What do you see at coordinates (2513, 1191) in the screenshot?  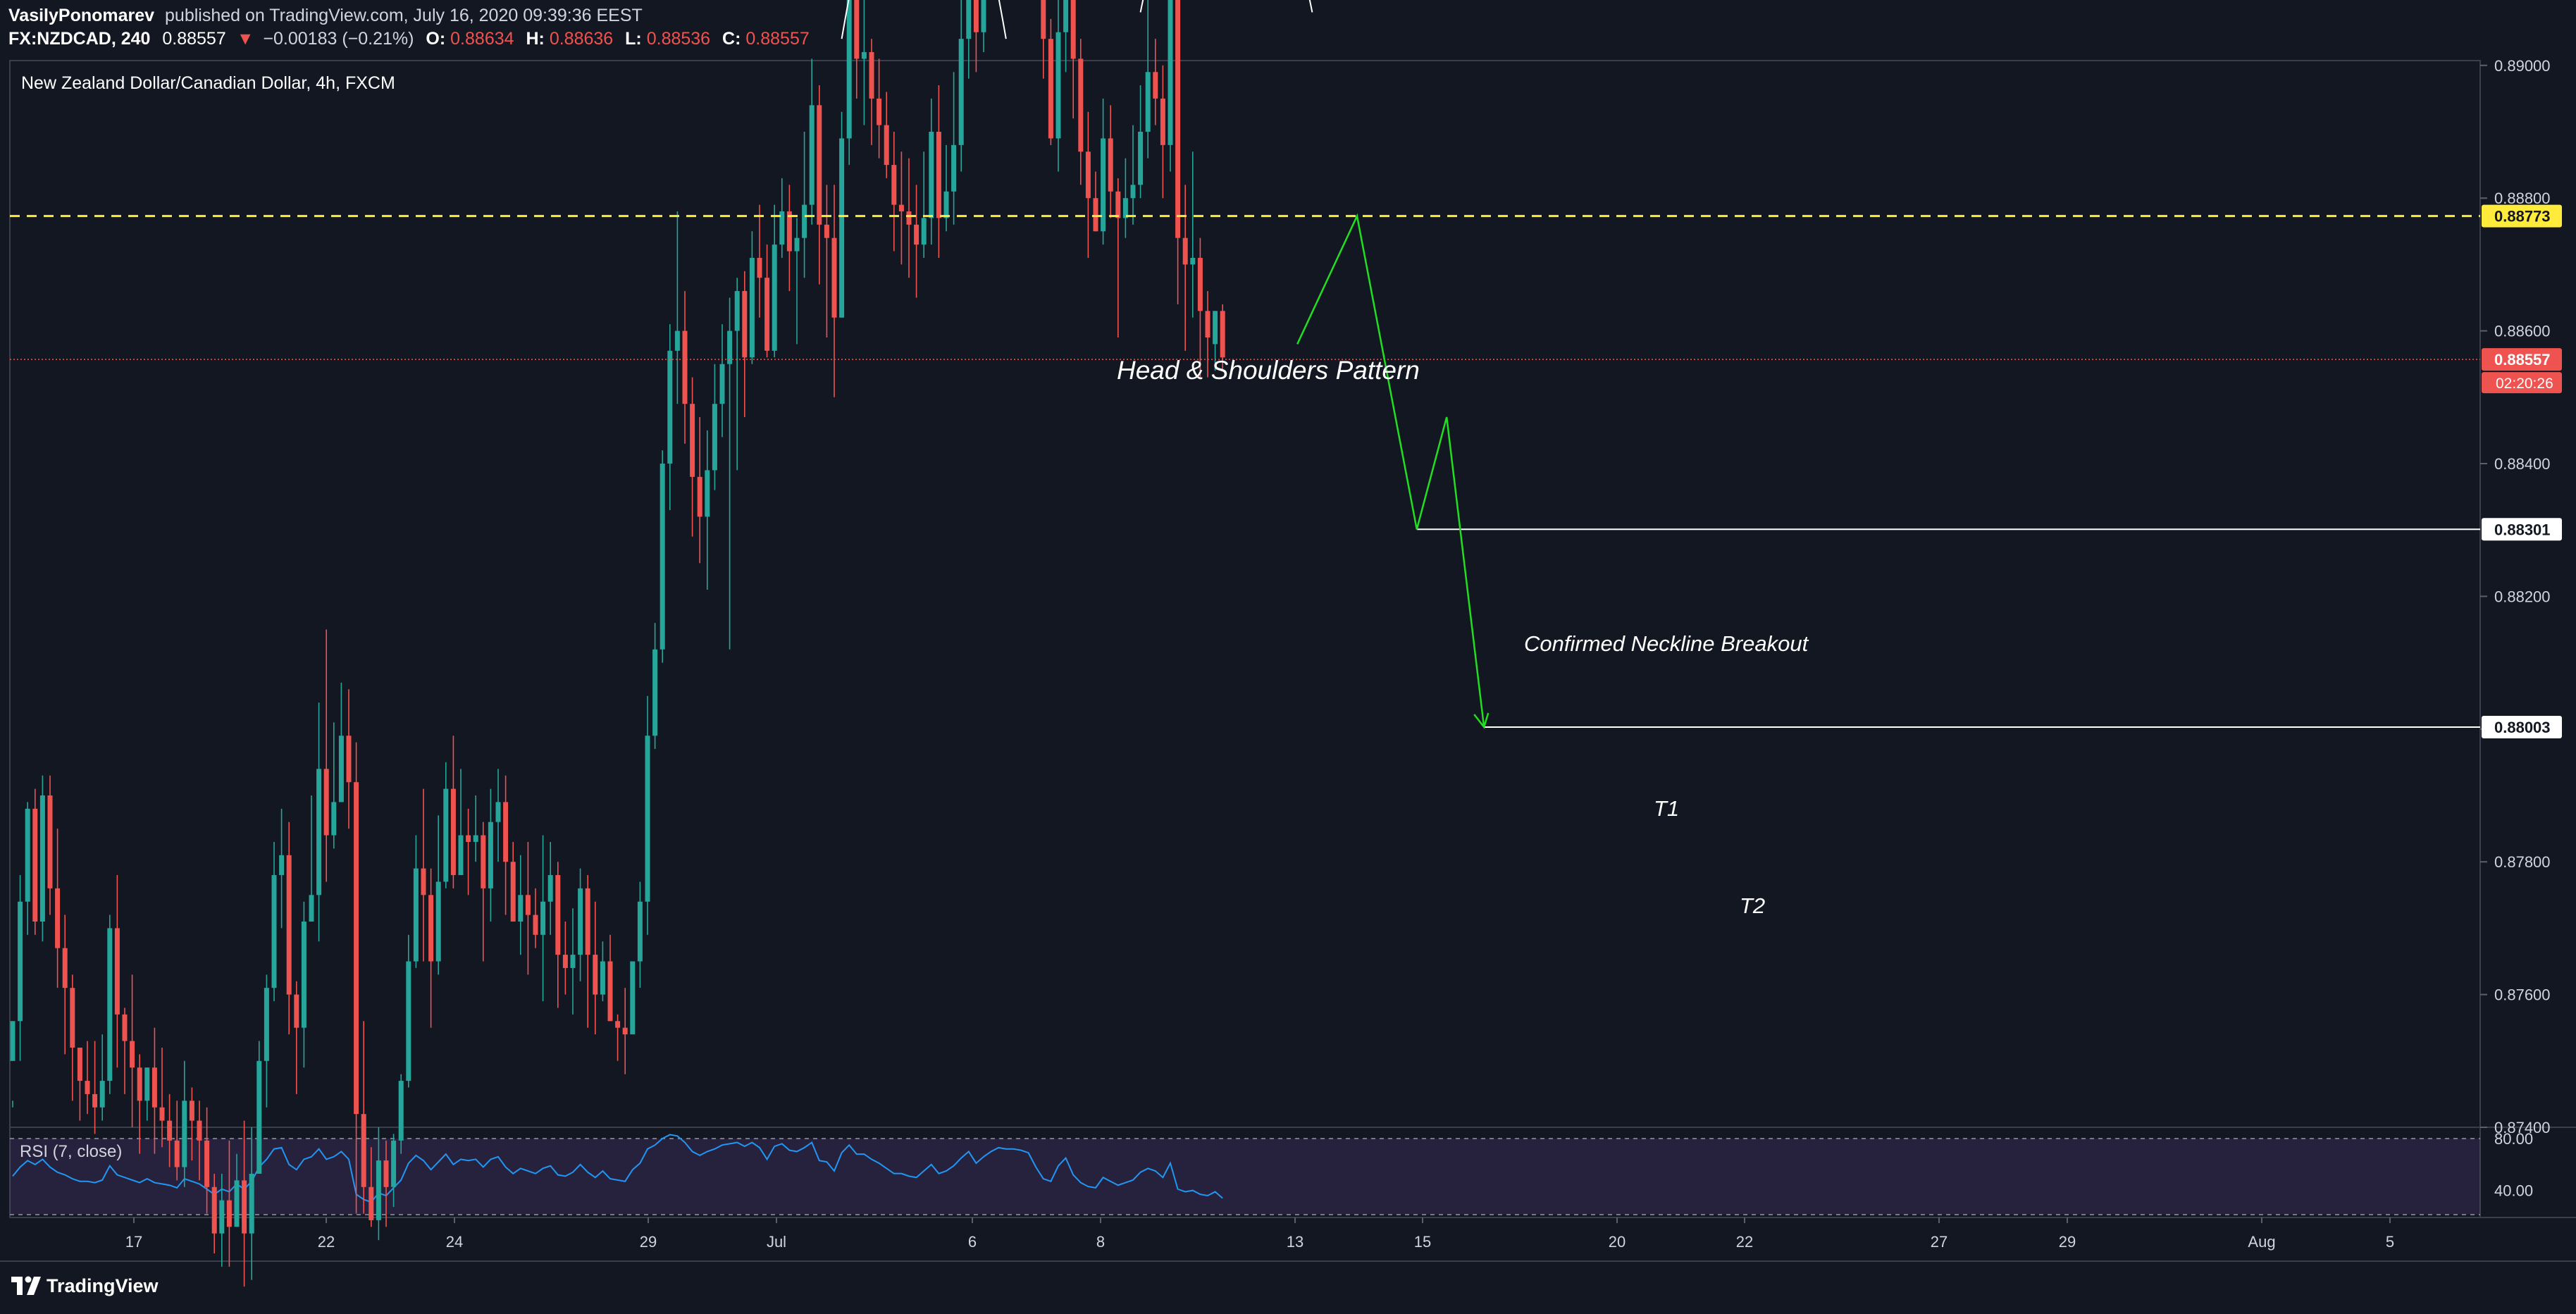 I see `rsi-level-label: 40.00` at bounding box center [2513, 1191].